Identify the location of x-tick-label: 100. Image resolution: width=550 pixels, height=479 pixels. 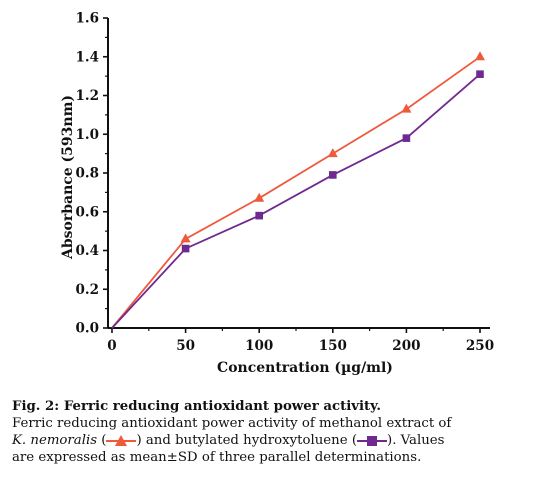
(259, 346).